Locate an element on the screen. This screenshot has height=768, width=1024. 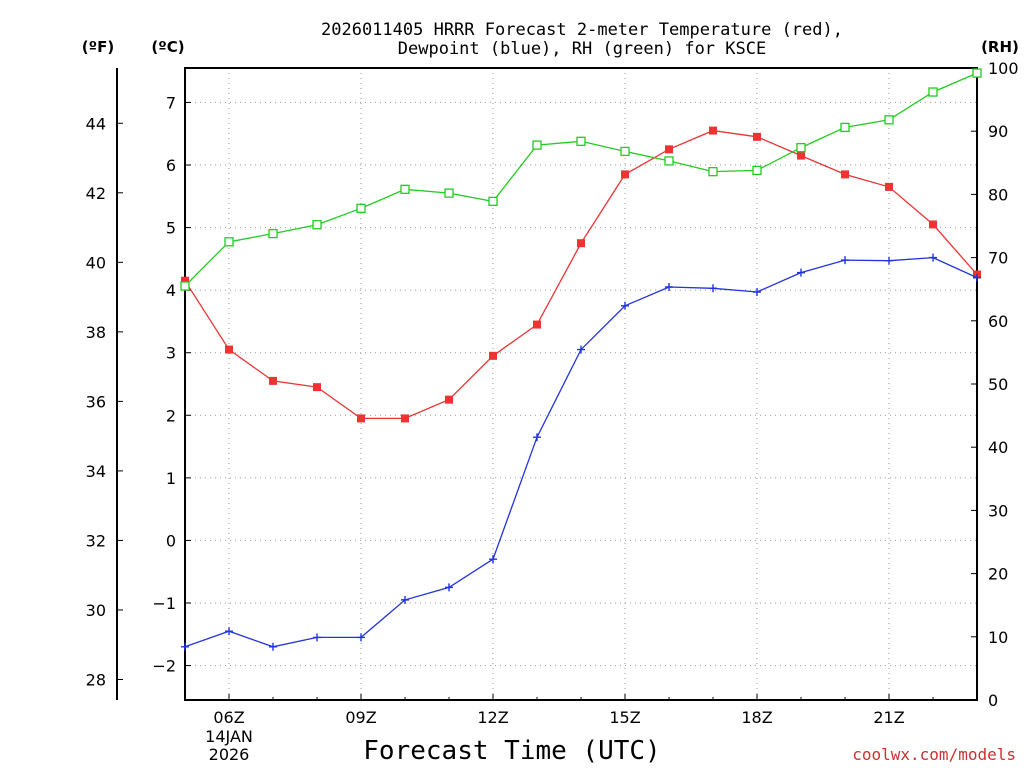
fahrenheit-tick-label: 42 is located at coordinates (96, 193).